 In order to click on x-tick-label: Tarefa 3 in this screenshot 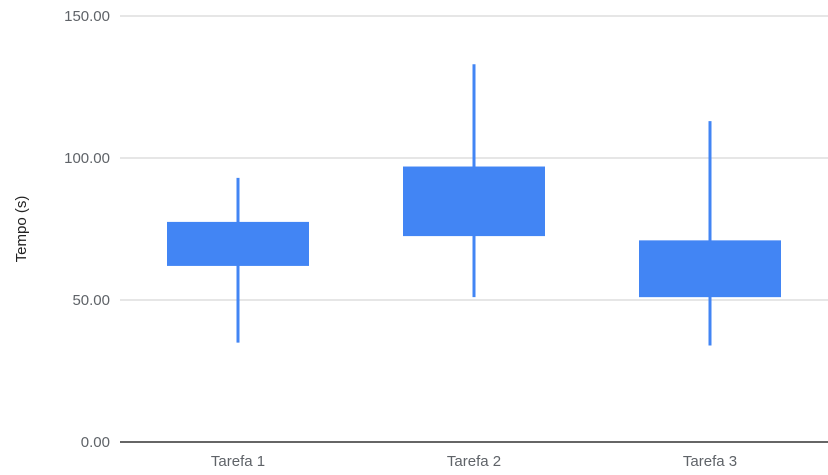, I will do `click(710, 461)`.